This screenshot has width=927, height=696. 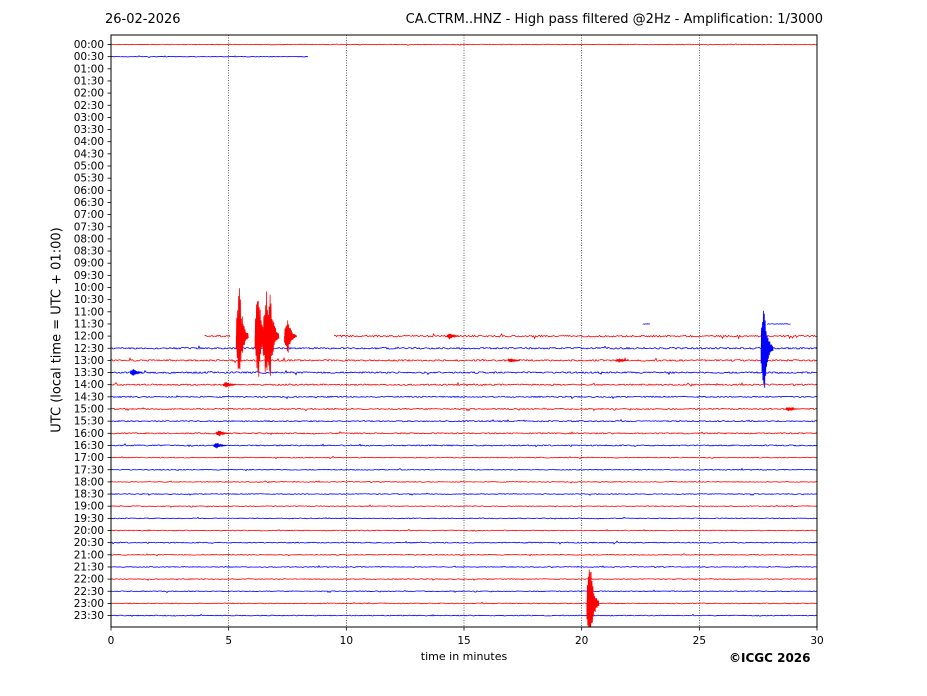 I want to click on y-tick-label-2100: 21:00, so click(x=89, y=555).